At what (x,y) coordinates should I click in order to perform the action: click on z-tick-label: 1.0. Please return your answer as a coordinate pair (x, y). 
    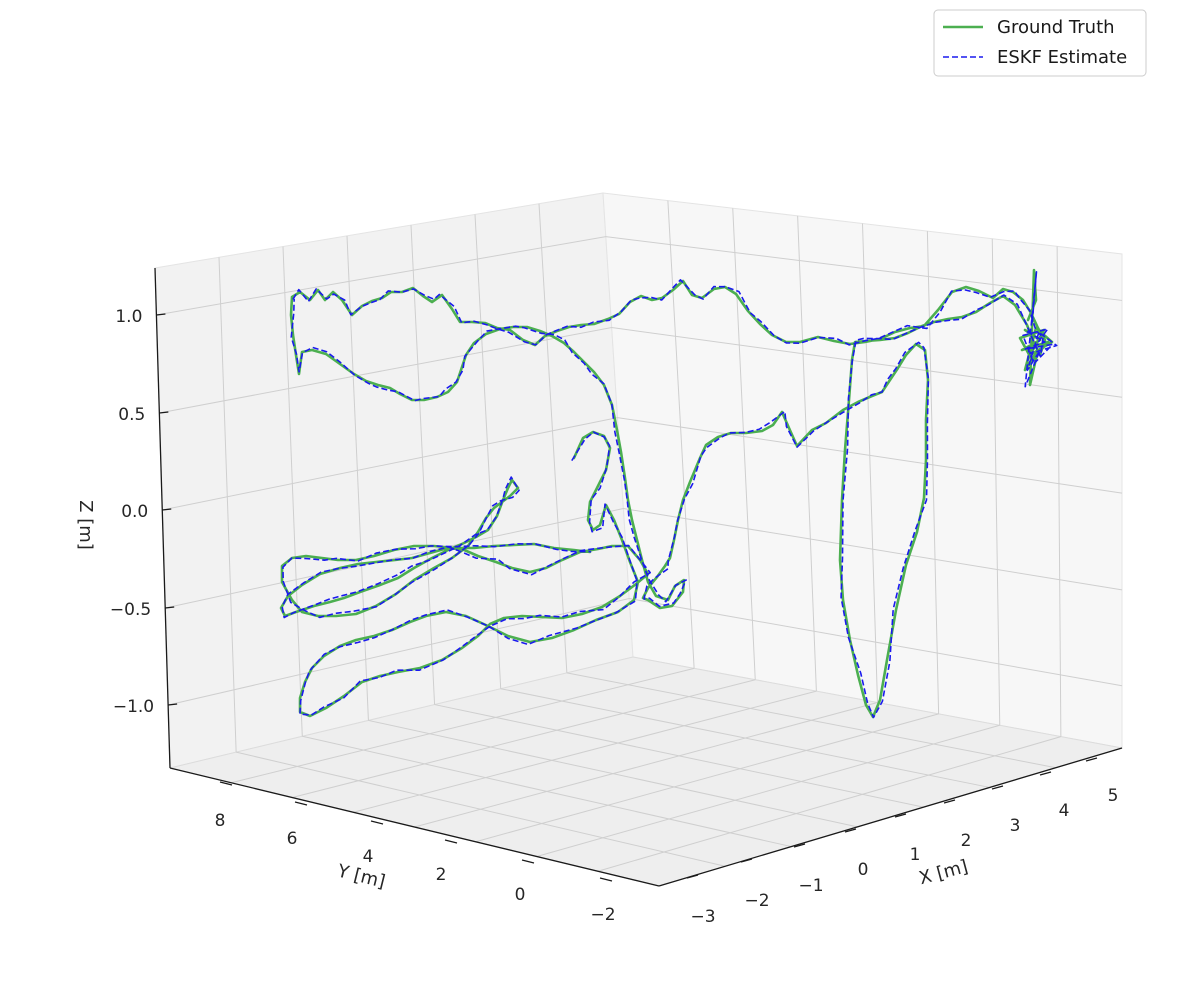
    Looking at the image, I should click on (128, 317).